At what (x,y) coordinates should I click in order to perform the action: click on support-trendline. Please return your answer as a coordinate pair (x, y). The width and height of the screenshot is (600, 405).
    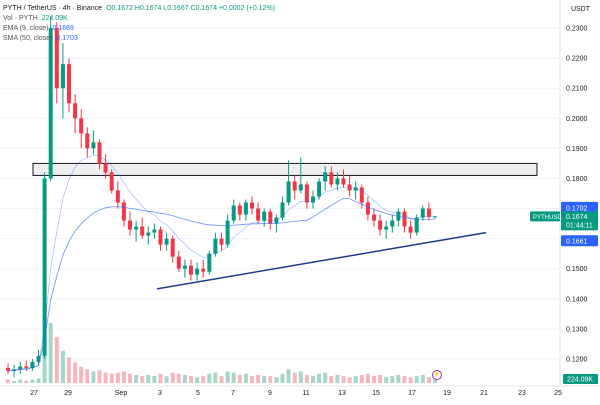
    Looking at the image, I should click on (321, 260).